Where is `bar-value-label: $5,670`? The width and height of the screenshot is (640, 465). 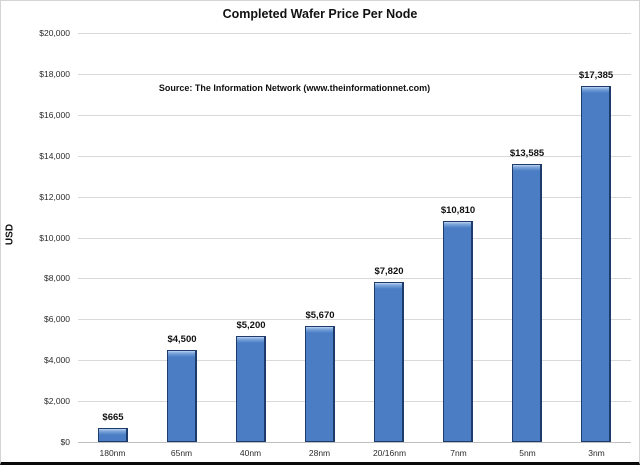
bar-value-label: $5,670 is located at coordinates (320, 315).